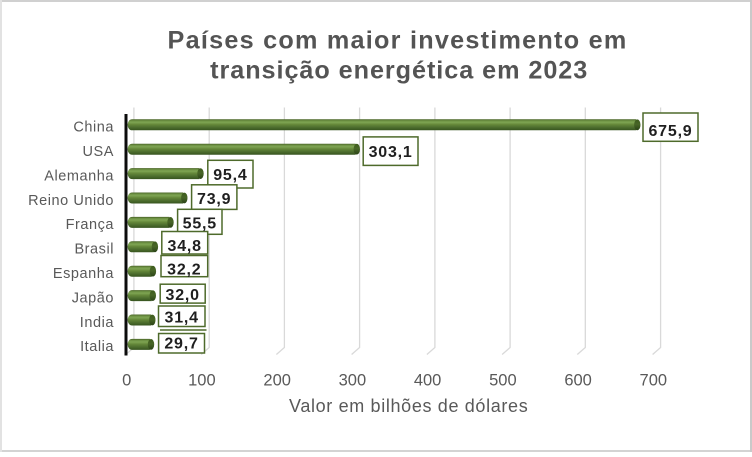  Describe the element at coordinates (503, 380) in the screenshot. I see `svg-text: 500` at that location.